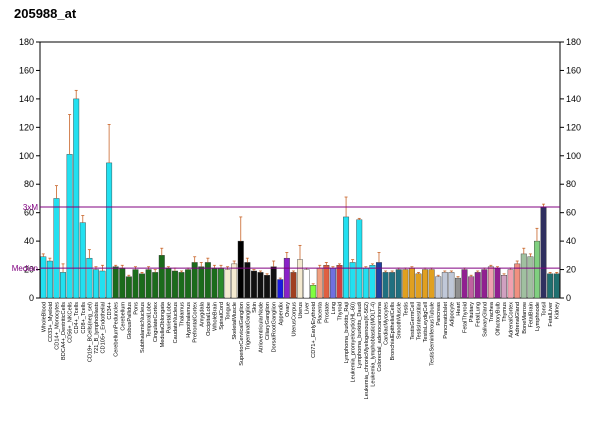  I want to click on x-tick-label: DorsalRootGanglion, so click(275, 327).